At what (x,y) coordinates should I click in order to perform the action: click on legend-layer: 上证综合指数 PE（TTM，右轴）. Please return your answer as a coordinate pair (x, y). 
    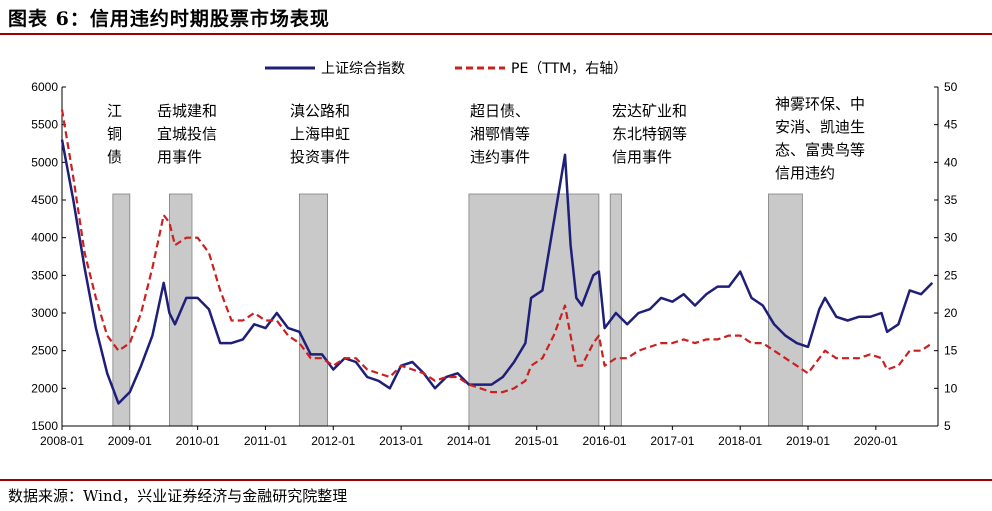
    Looking at the image, I should click on (446, 69).